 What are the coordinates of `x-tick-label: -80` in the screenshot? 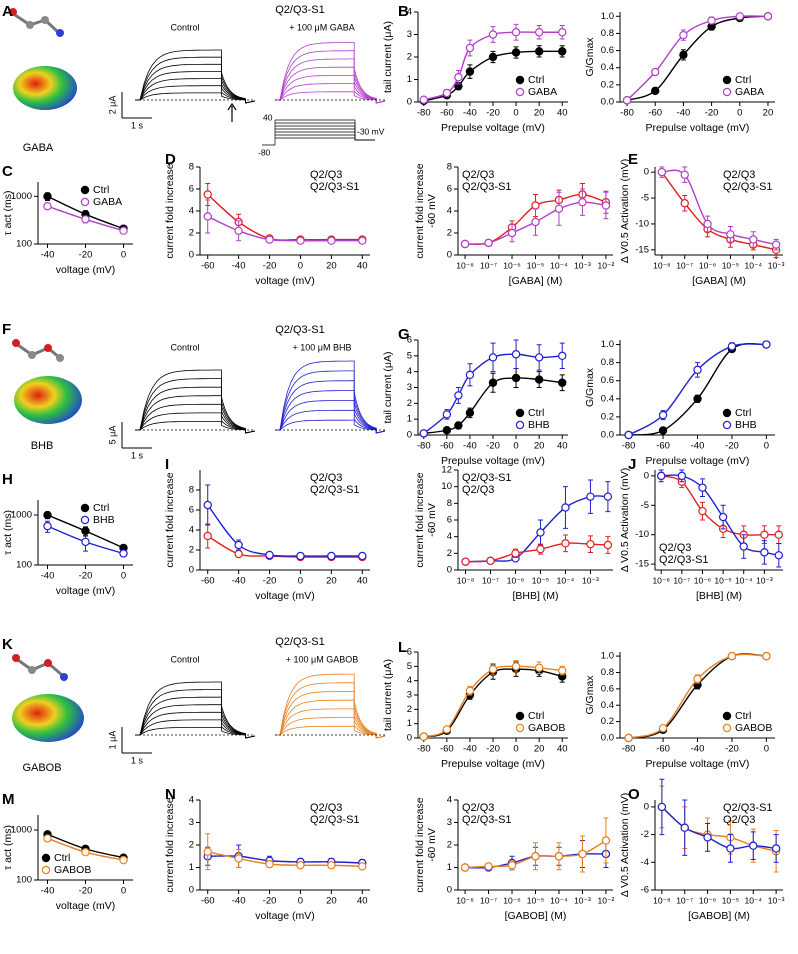 It's located at (627, 113).